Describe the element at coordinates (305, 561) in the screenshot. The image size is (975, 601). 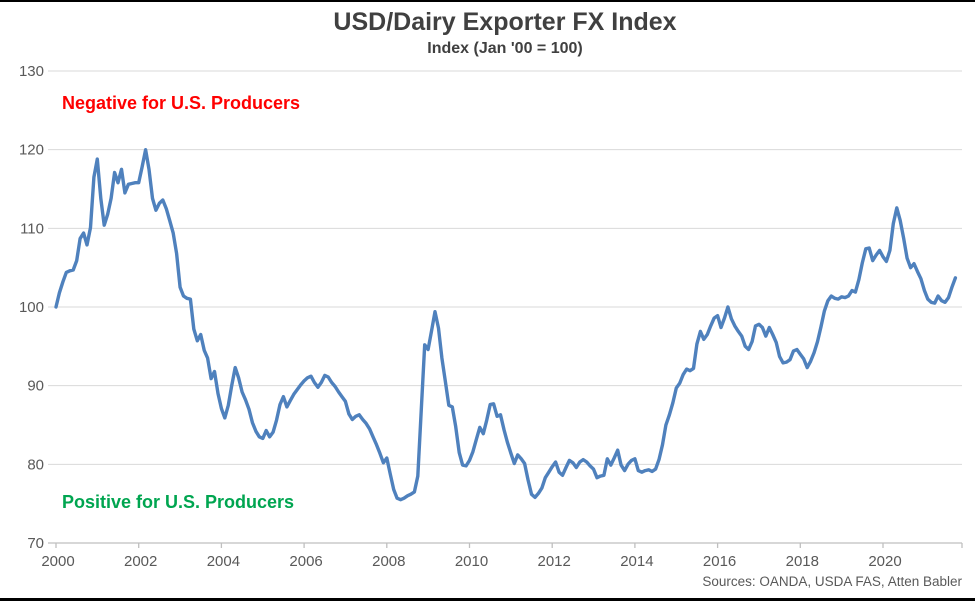
I see `x-tick-label: 2006` at that location.